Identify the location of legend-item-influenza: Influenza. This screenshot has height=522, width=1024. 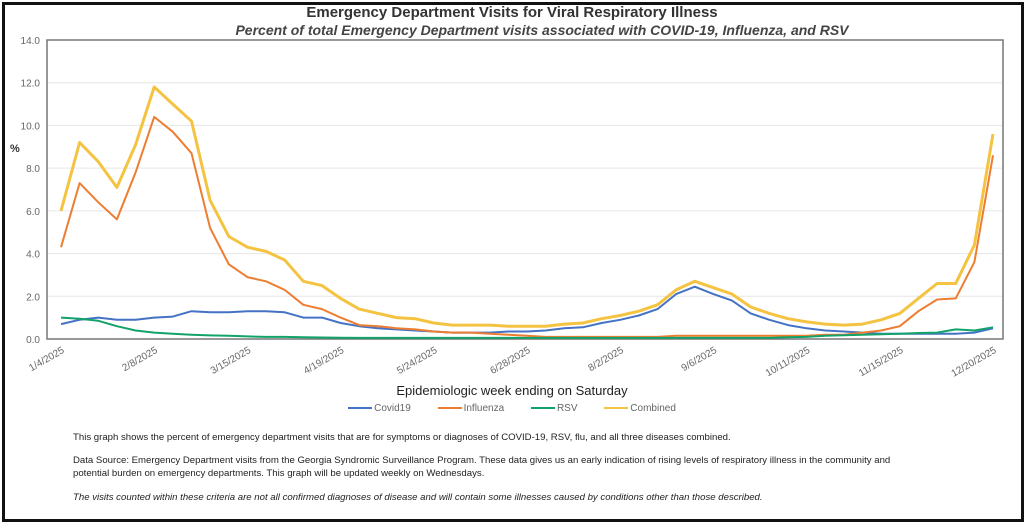
(471, 408).